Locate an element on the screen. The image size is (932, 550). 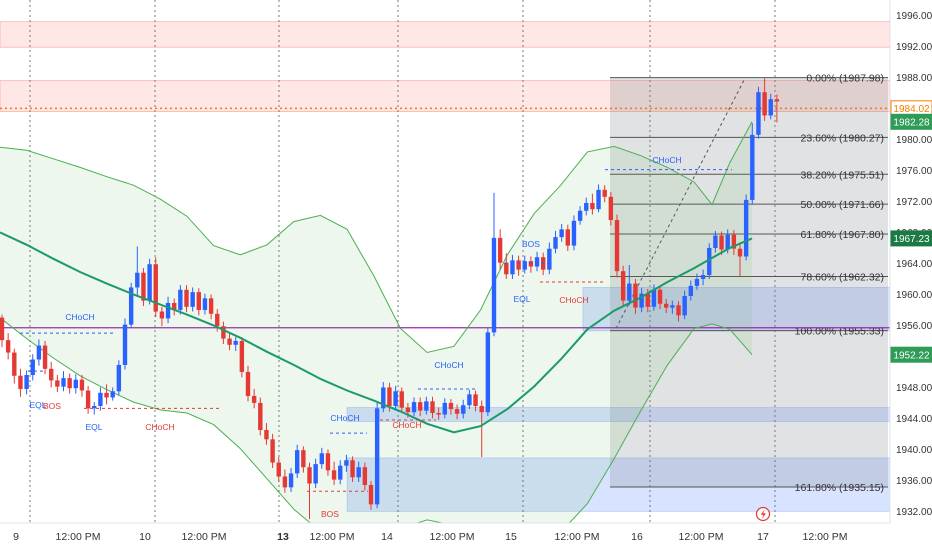
price-tick-label: 1940.00 is located at coordinates (914, 450).